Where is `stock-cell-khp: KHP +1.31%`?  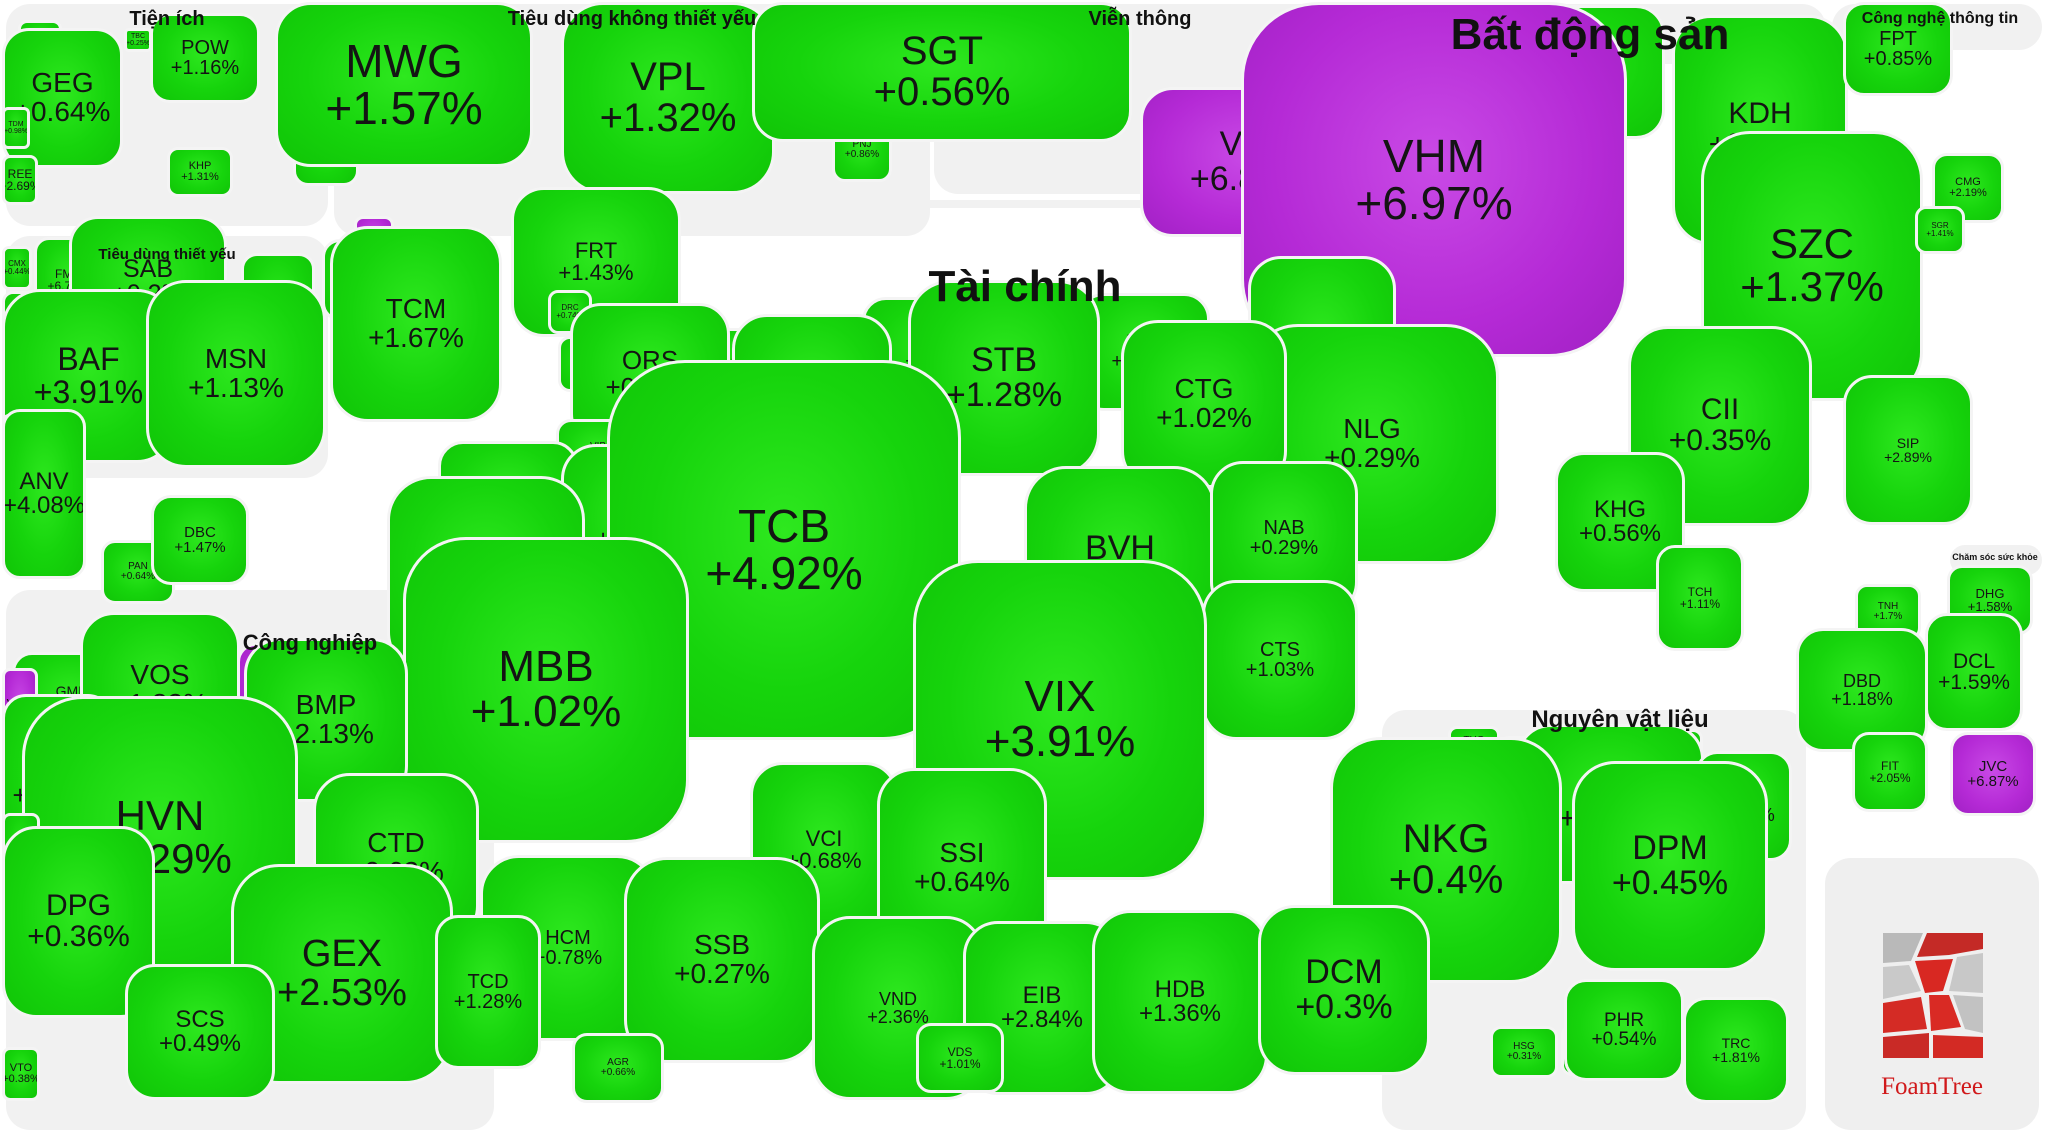
stock-cell-khp: KHP +1.31% is located at coordinates (200, 172).